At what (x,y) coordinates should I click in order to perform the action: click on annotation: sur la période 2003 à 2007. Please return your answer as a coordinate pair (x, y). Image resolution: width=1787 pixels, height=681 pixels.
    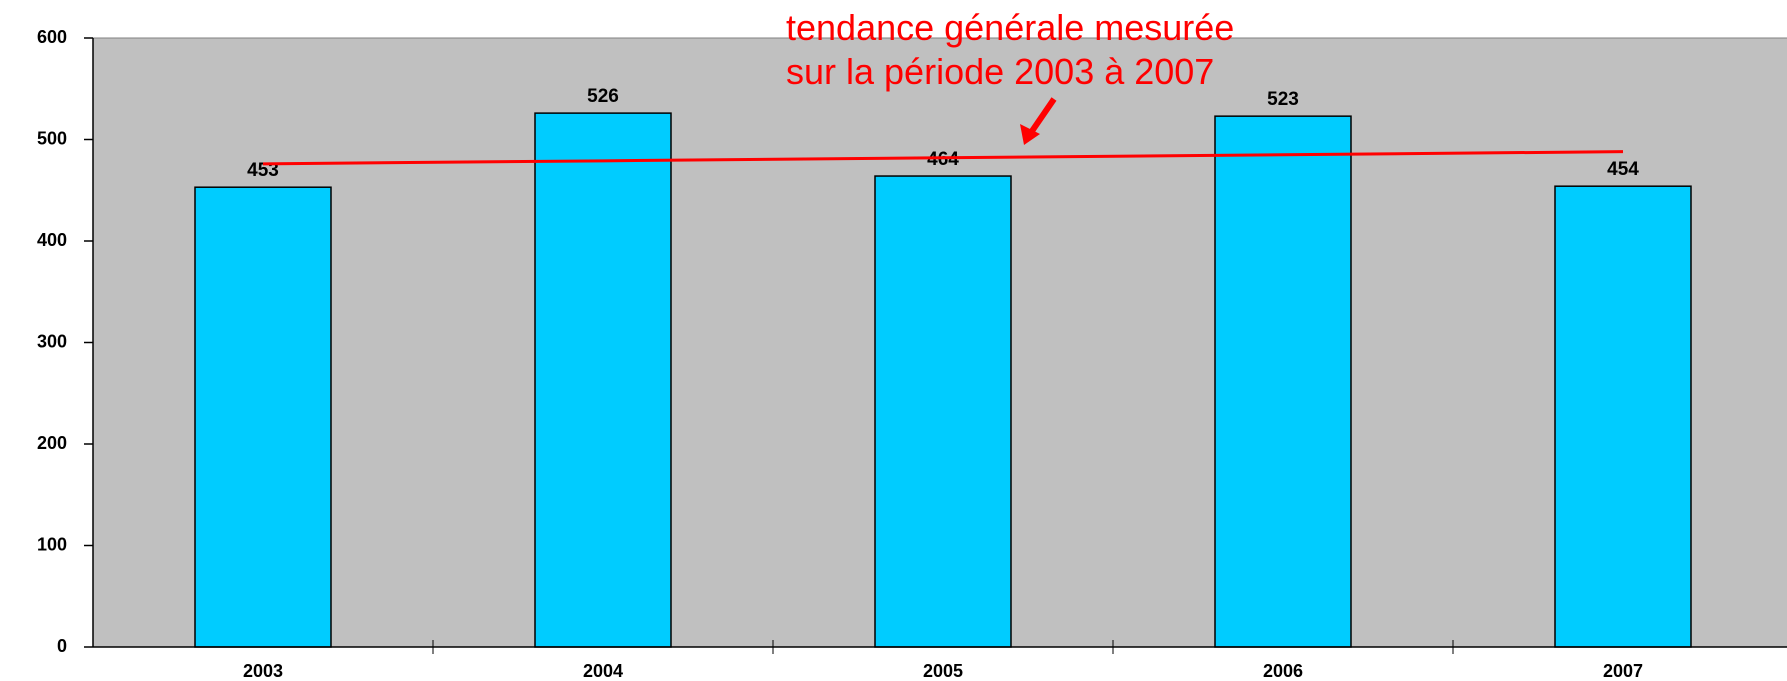
    Looking at the image, I should click on (1000, 71).